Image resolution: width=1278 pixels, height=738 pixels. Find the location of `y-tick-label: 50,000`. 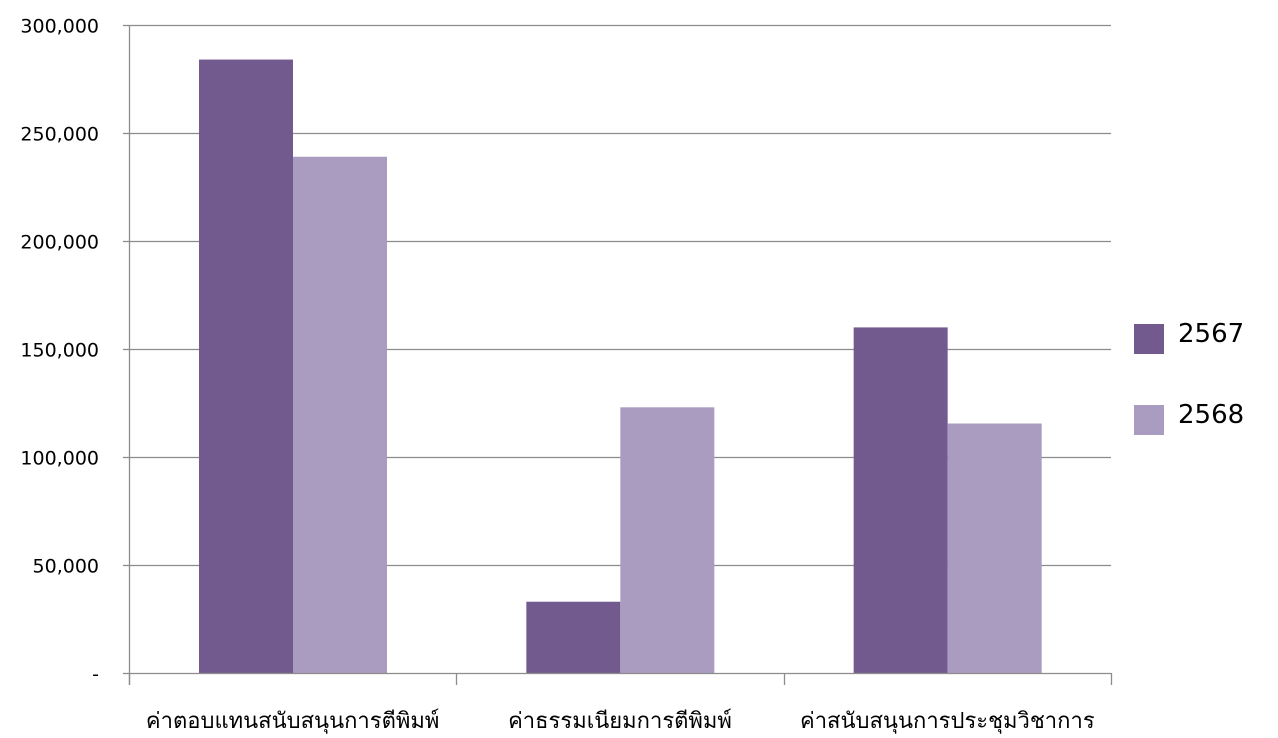

y-tick-label: 50,000 is located at coordinates (66, 567).